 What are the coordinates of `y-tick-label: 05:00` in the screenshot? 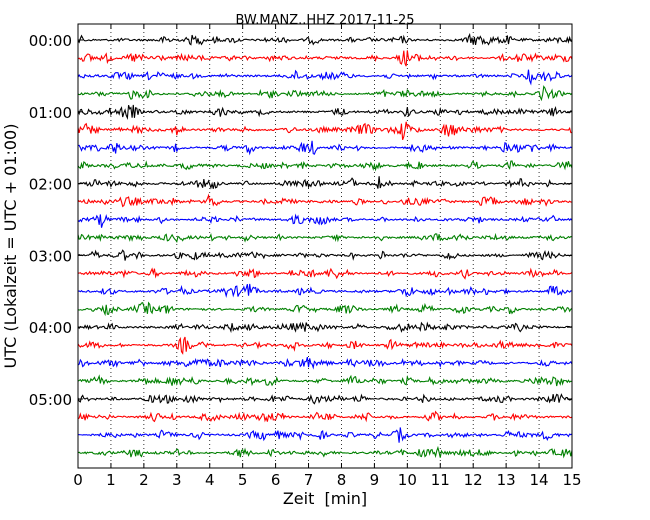 It's located at (50, 400).